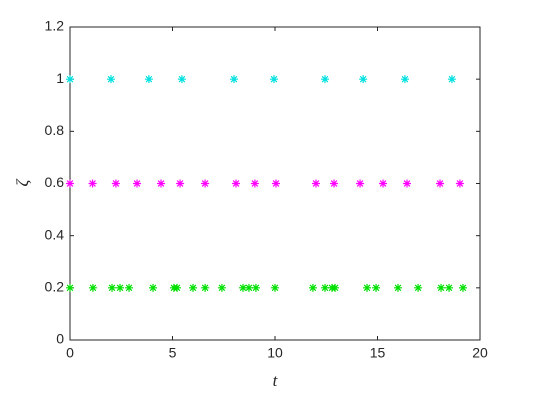  What do you see at coordinates (275, 353) in the screenshot?
I see `x-tick-label: 10` at bounding box center [275, 353].